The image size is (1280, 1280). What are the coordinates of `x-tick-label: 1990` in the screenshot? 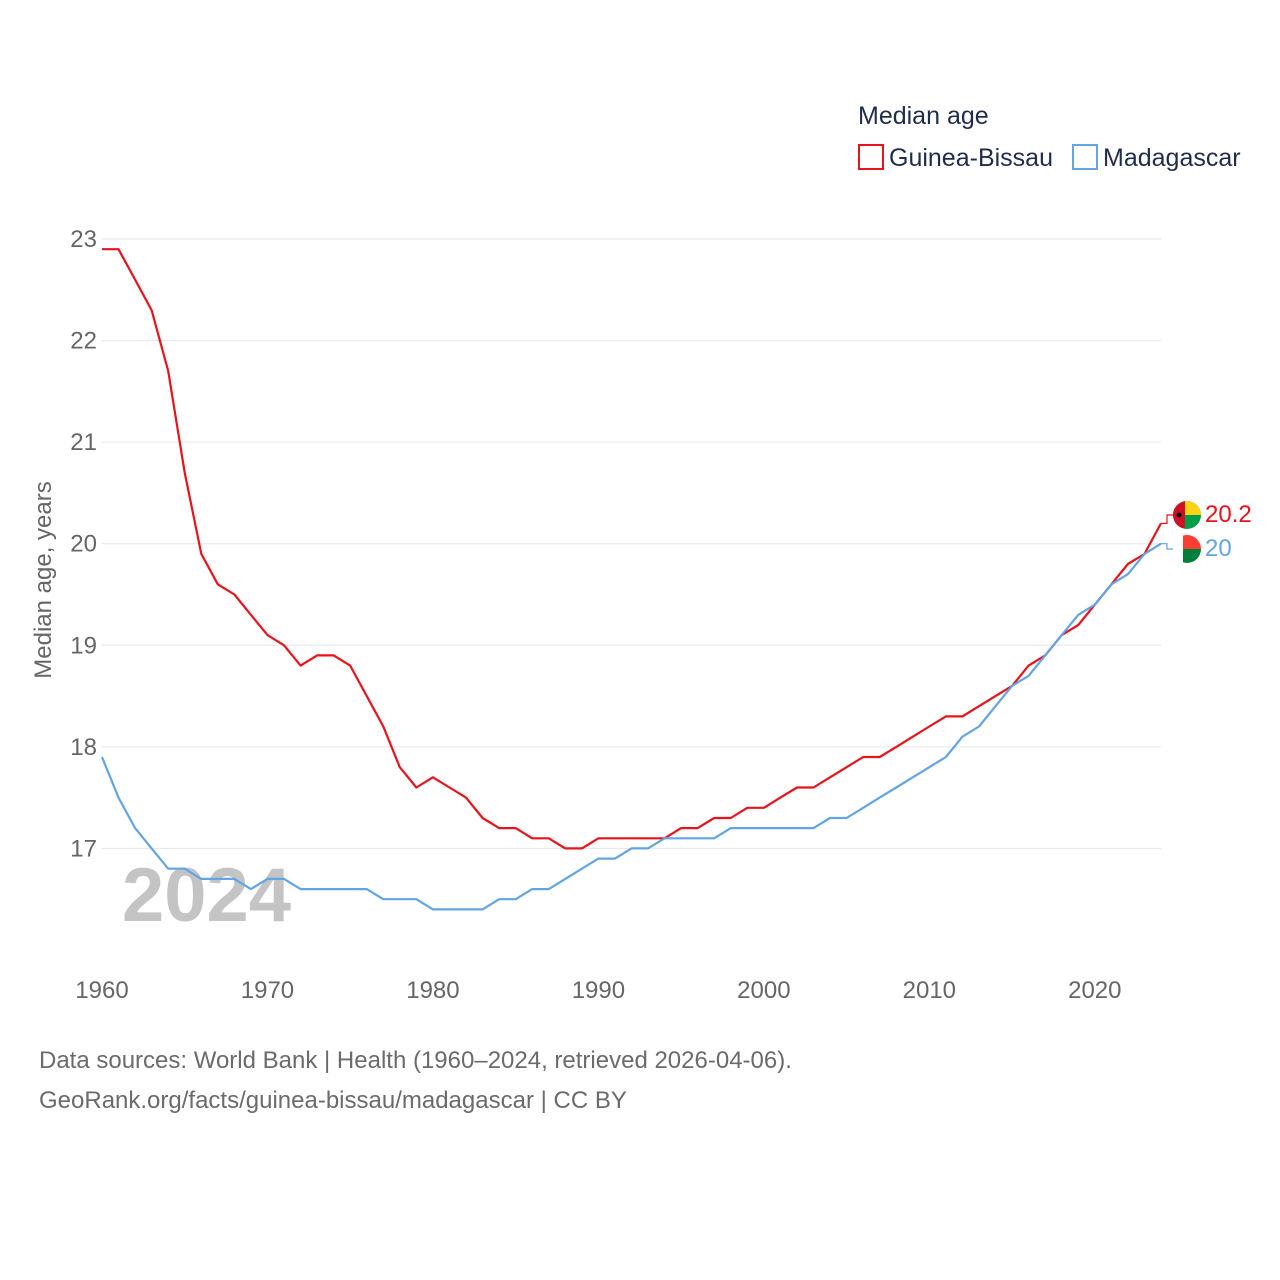 It's located at (598, 990).